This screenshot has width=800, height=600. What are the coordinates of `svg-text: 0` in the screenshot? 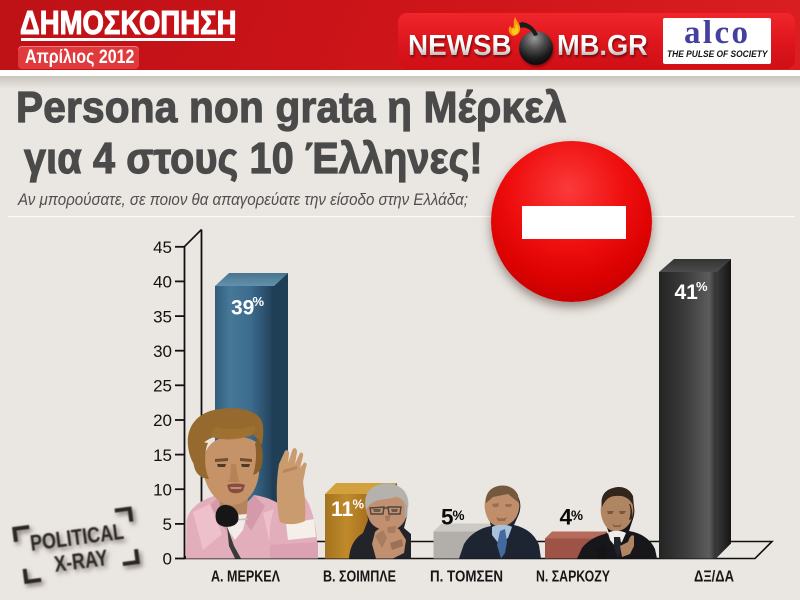 It's located at (167, 559).